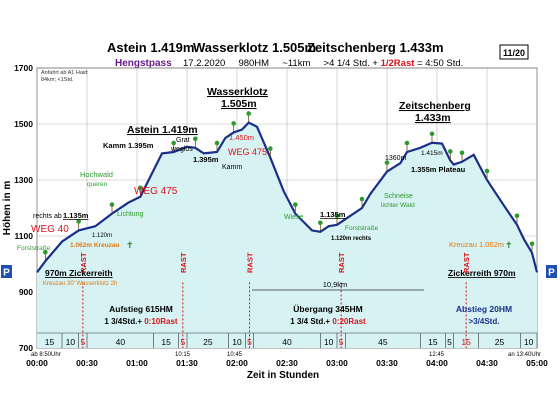 This screenshot has height=420, width=560. What do you see at coordinates (435, 106) in the screenshot?
I see `label-zeitschenberg: Zeitschenberg` at bounding box center [435, 106].